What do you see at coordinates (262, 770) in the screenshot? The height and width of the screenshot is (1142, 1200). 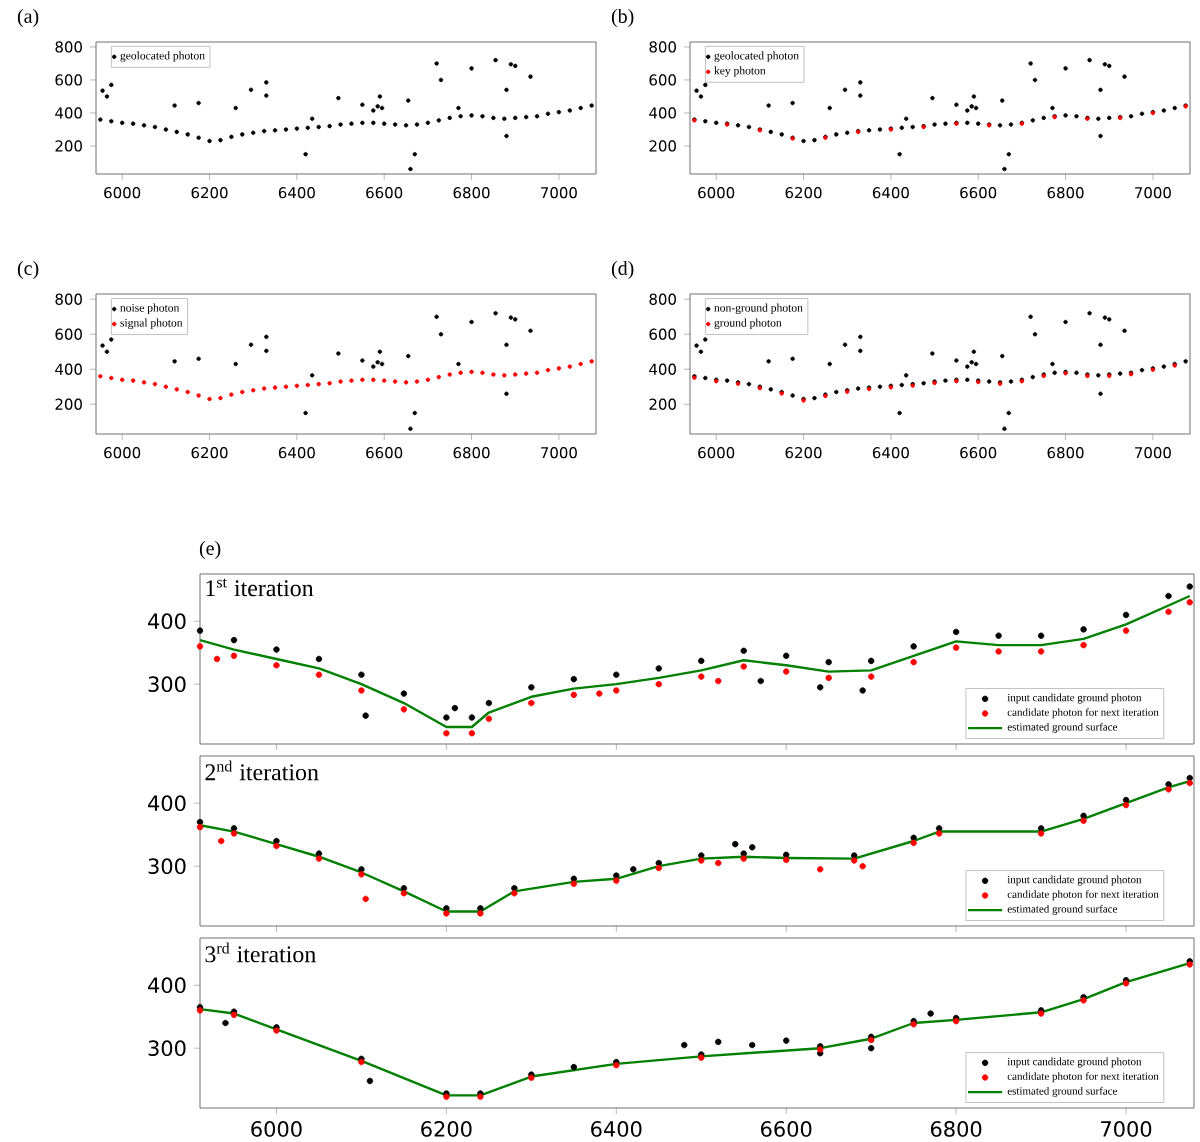 I see `annotation: 2$^{nd}$ iteration` at bounding box center [262, 770].